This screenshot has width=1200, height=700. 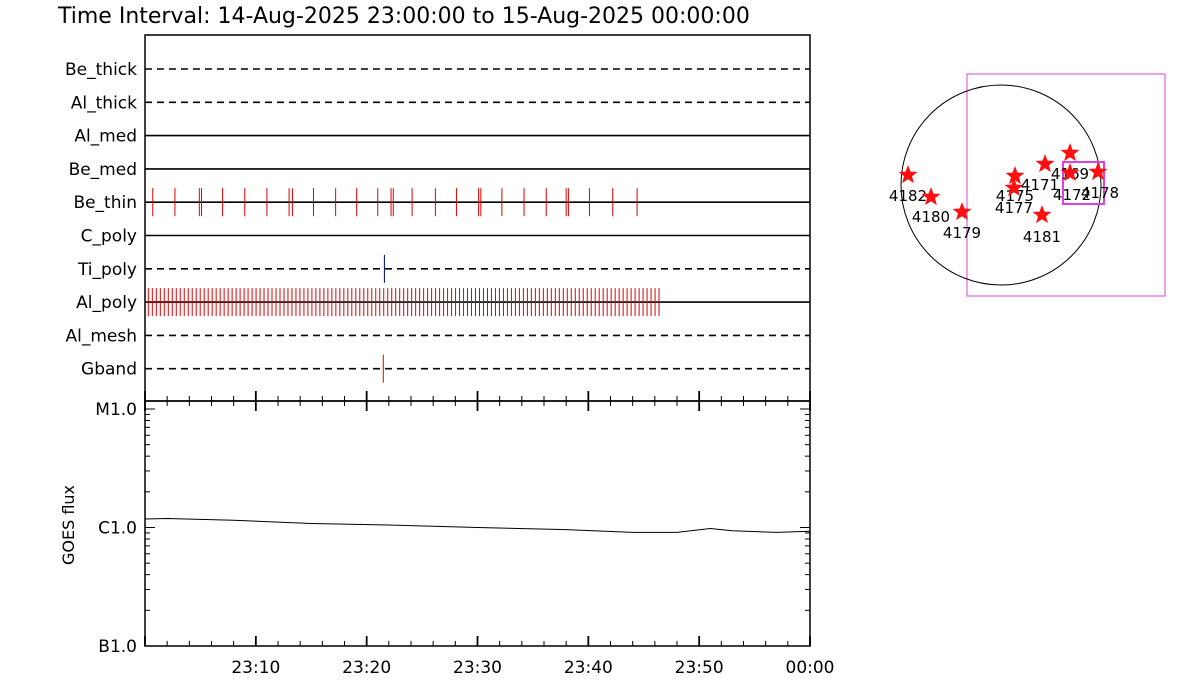 I want to click on filter-label: Be_thick, so click(x=101, y=70).